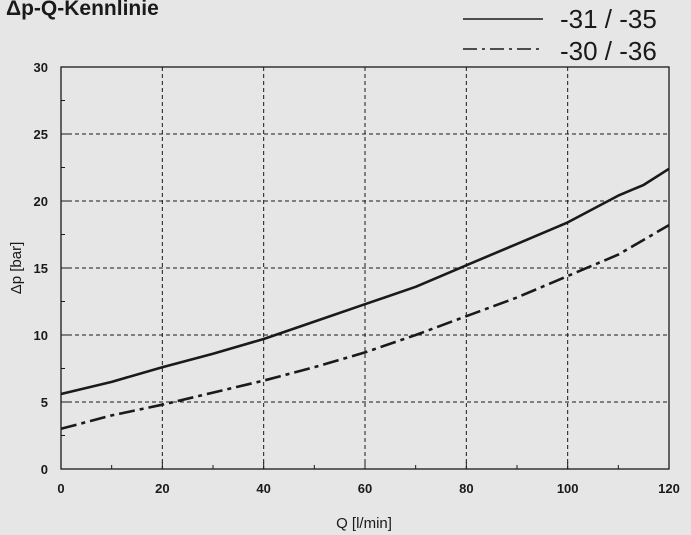 This screenshot has height=535, width=691. What do you see at coordinates (60, 488) in the screenshot?
I see `x-tick-label: 0` at bounding box center [60, 488].